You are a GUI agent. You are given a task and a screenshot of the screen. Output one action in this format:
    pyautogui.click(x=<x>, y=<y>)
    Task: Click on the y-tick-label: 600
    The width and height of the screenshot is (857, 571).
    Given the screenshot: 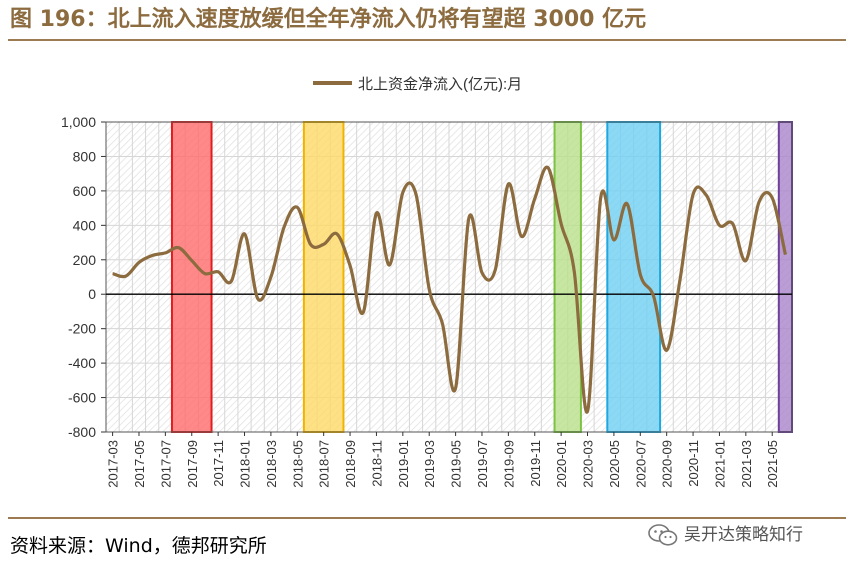 What is the action you would take?
    pyautogui.click(x=85, y=191)
    